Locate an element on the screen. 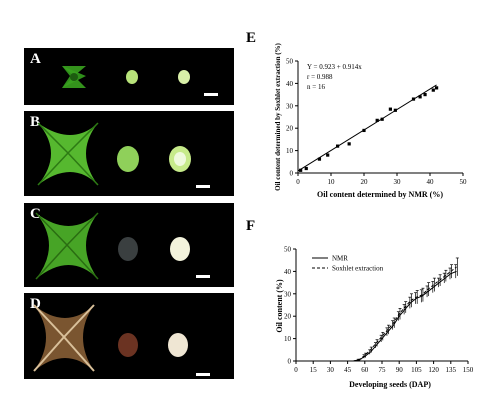 The image size is (500, 415). capsule-image-c is located at coordinates (112, 246).